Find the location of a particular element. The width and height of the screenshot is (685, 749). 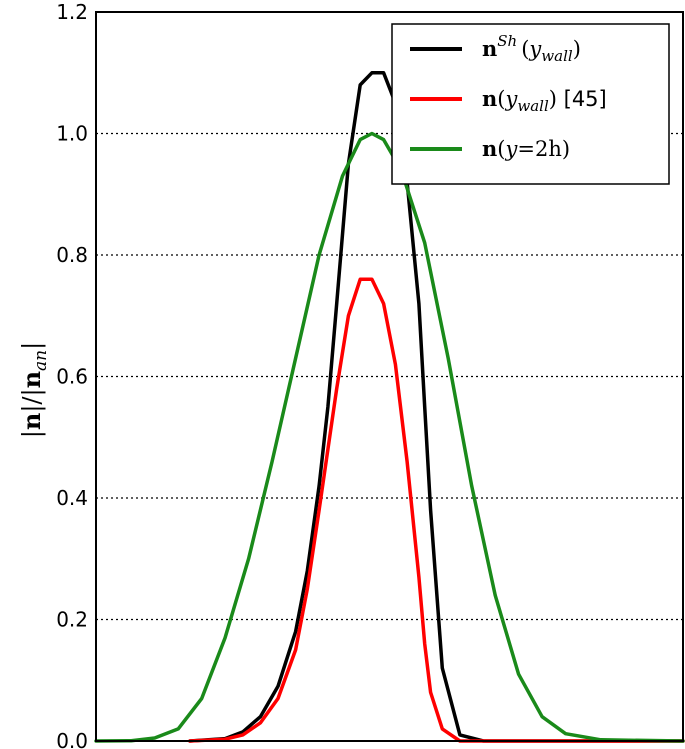

y-tick-labels: 0.0 0.2 0.4 0.6 0.8 1.0 1.2 is located at coordinates (72, 374).